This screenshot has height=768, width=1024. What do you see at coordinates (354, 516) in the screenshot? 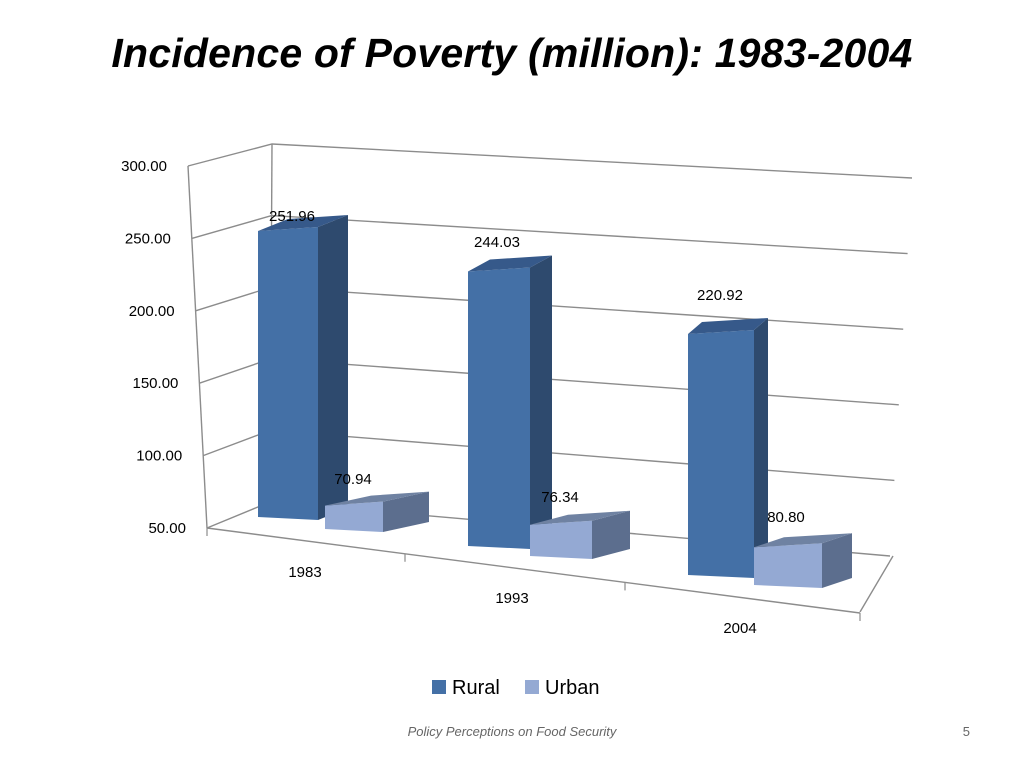
I see `urban-bar-1983-front` at bounding box center [354, 516].